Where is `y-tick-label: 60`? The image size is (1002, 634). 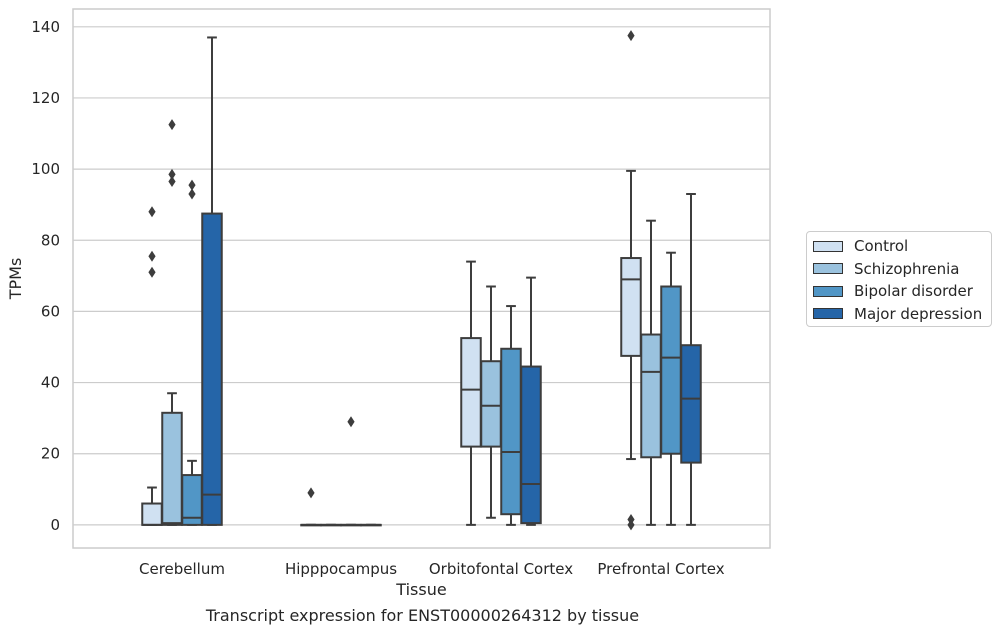
y-tick-label: 60 is located at coordinates (50, 311).